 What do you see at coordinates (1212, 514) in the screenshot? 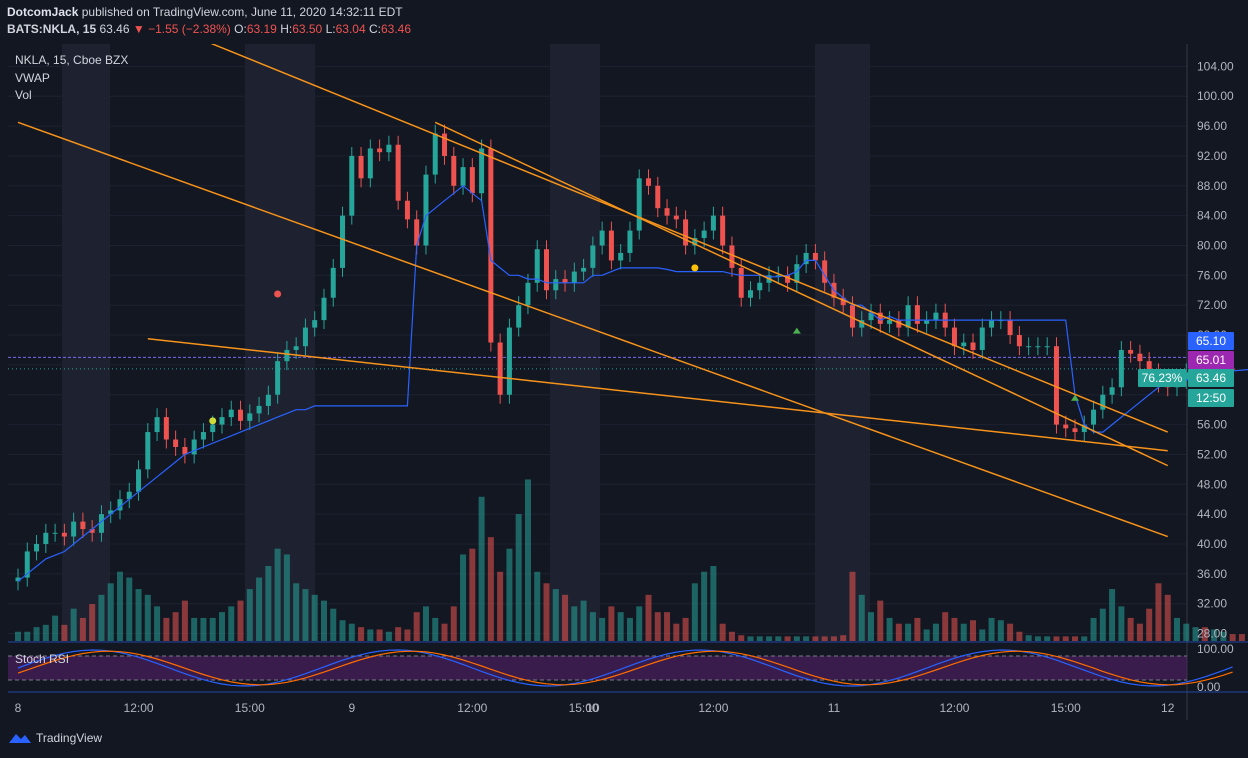
I see `price-tick-label: 44.00` at bounding box center [1212, 514].